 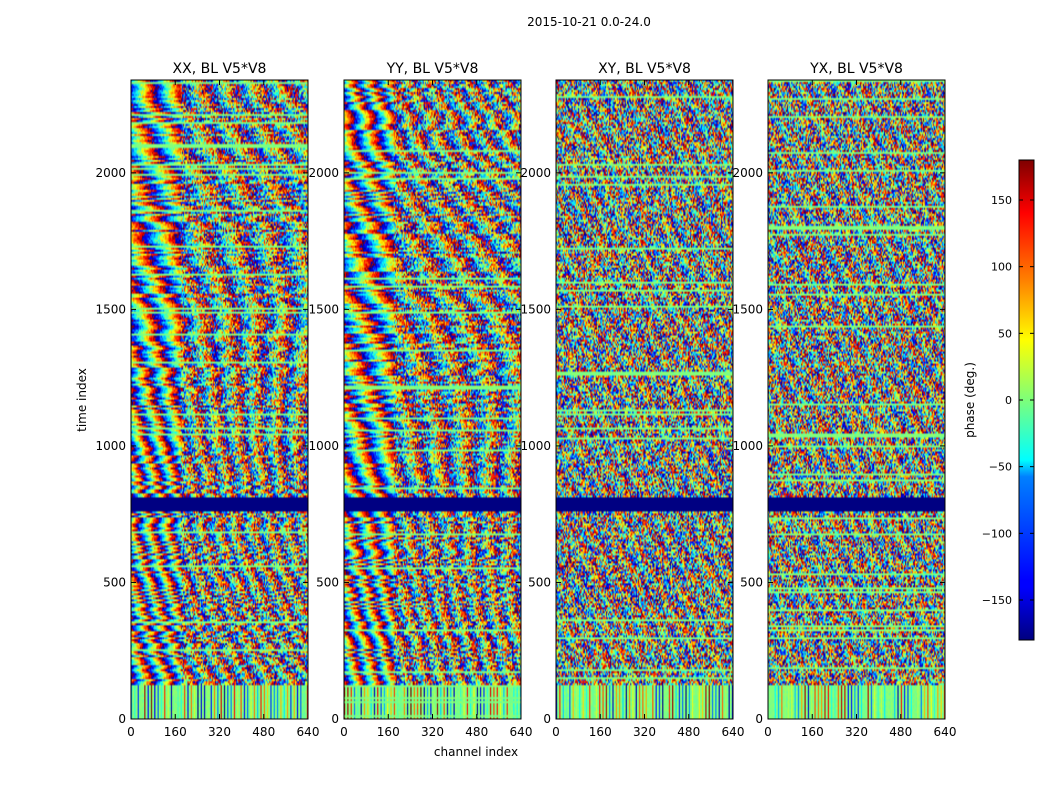 I want to click on panel-title: YY, BL V5*V8, so click(x=432, y=69).